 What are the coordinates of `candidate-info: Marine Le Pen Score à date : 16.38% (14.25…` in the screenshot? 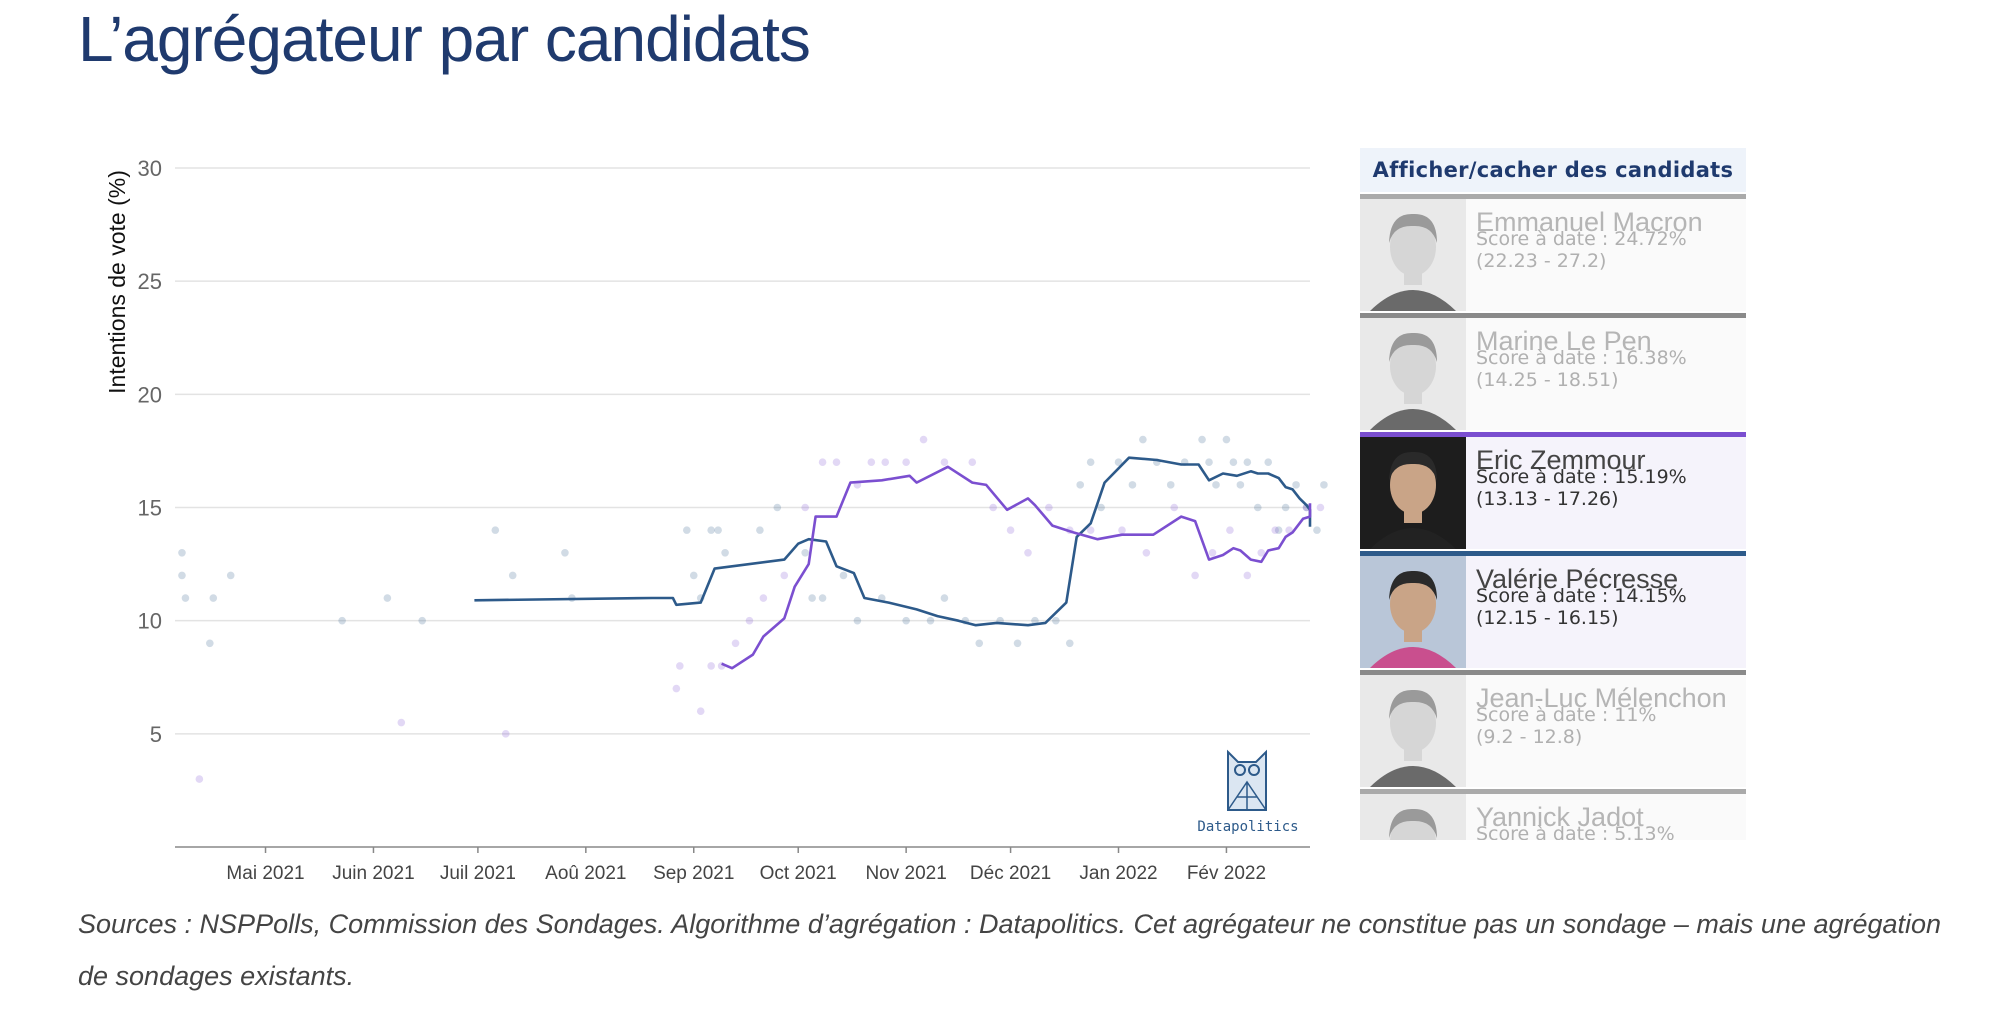 It's located at (1606, 374).